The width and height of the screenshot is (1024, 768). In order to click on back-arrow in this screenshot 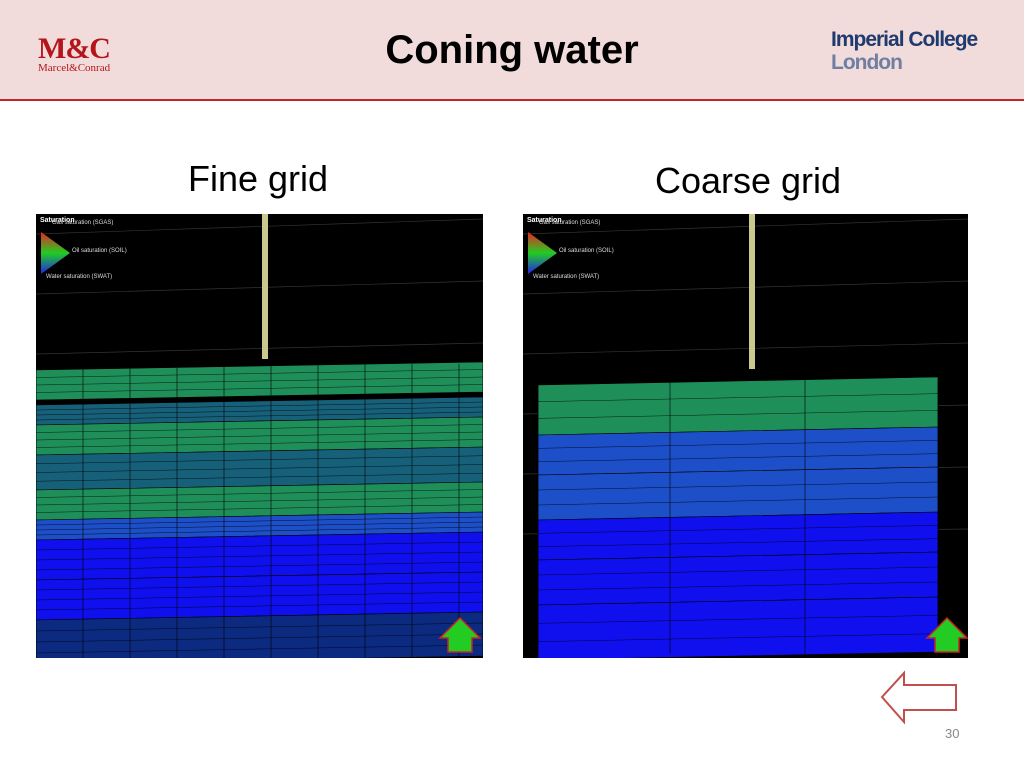, I will do `click(918, 697)`.